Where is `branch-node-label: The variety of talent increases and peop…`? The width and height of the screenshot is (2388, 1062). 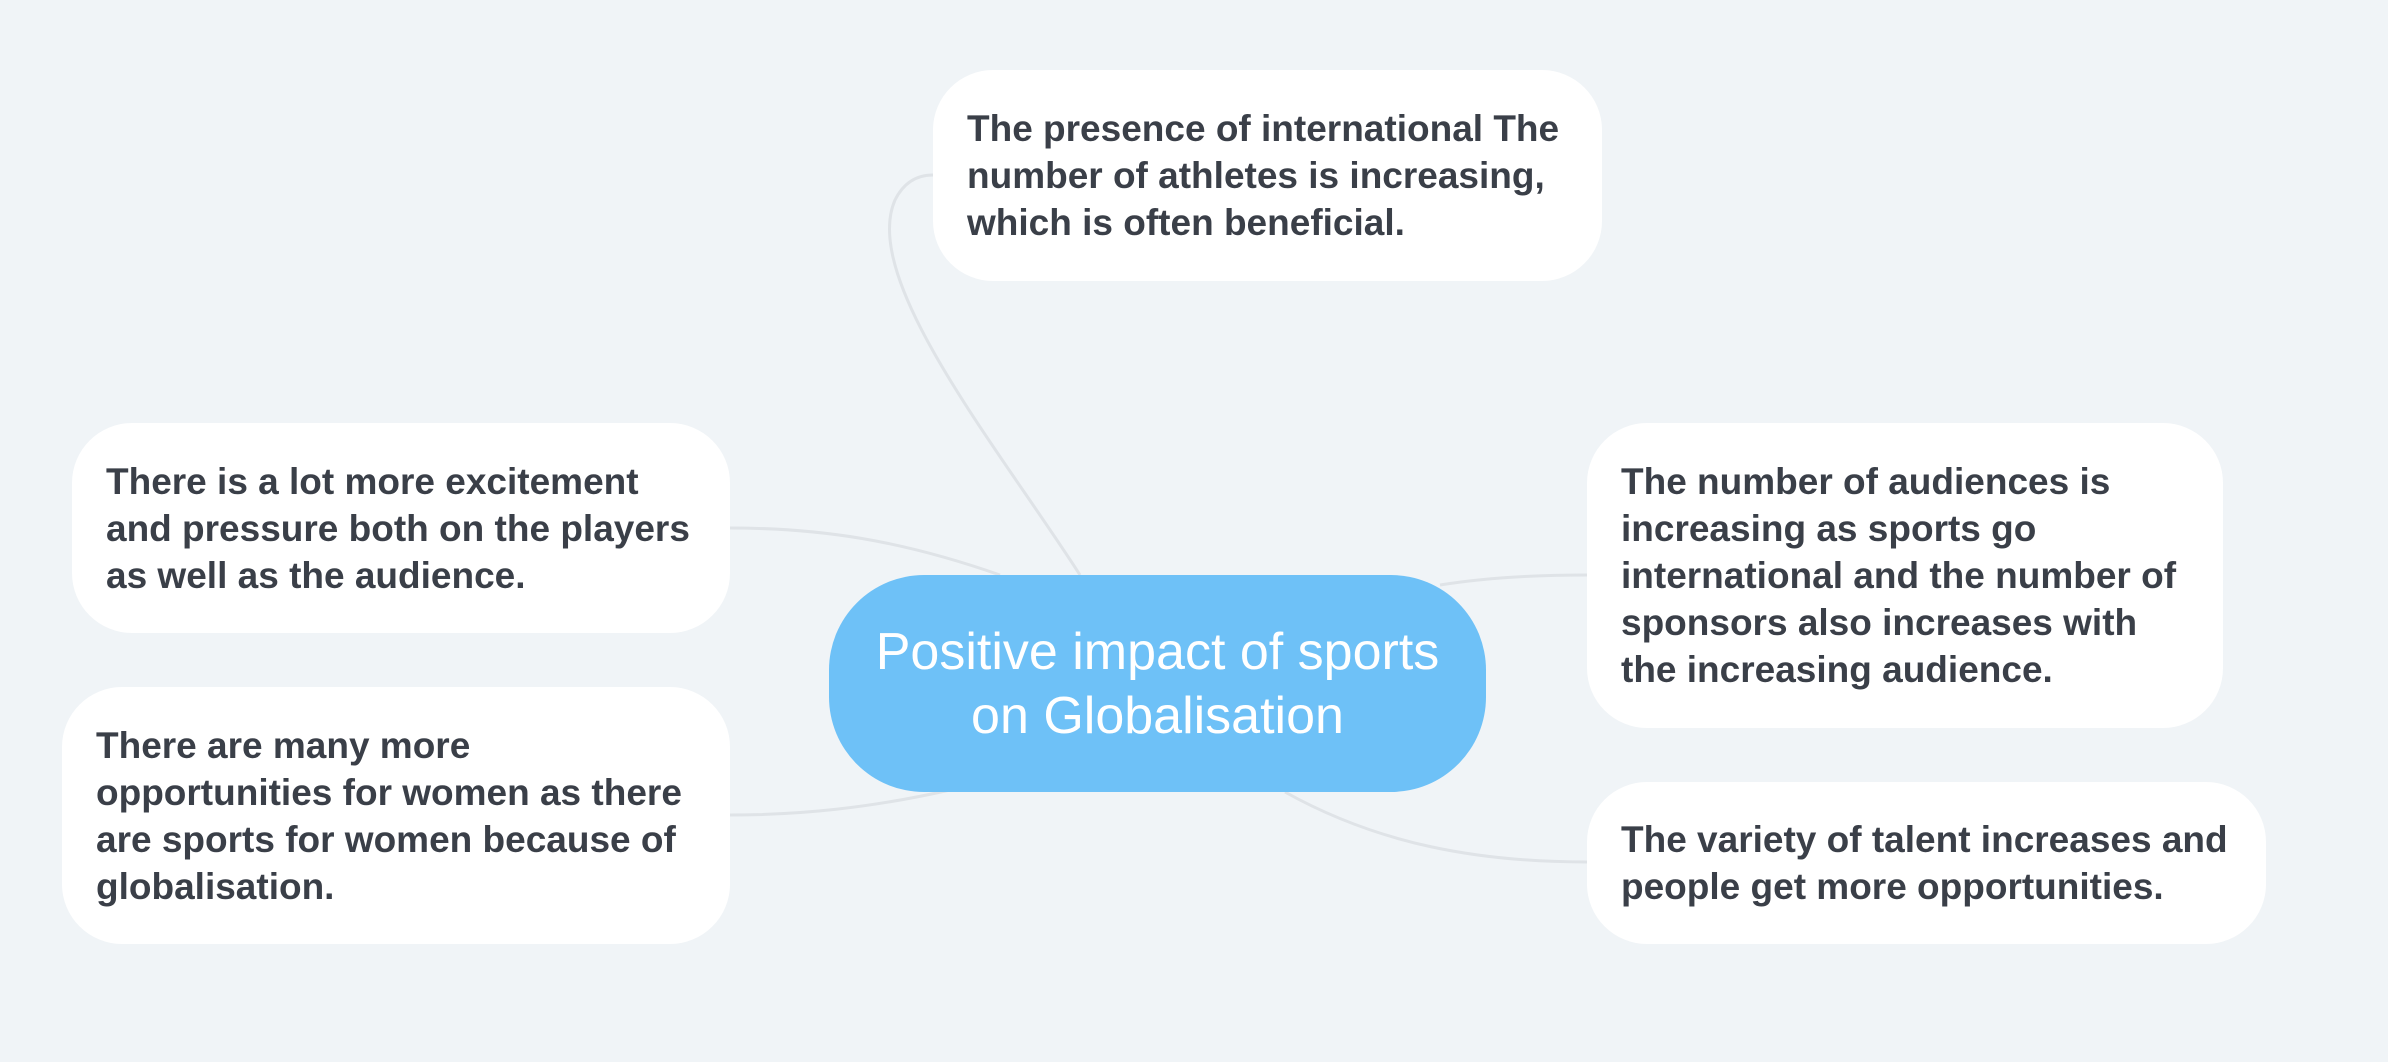 branch-node-label: The variety of talent increases and peop… is located at coordinates (1924, 863).